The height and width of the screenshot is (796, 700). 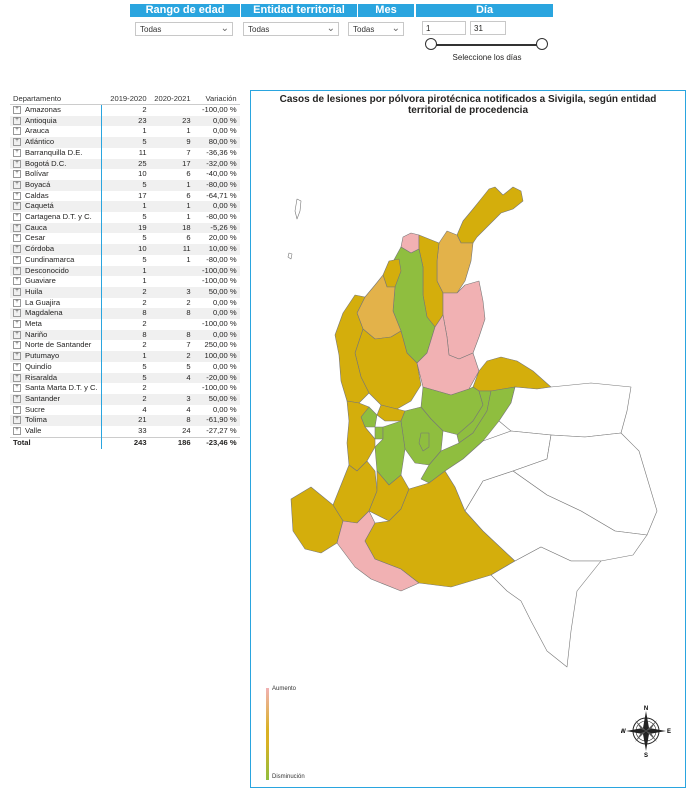 What do you see at coordinates (125, 378) in the screenshot?
I see `table-row: + Risaralda 5 4 -20,00 %` at bounding box center [125, 378].